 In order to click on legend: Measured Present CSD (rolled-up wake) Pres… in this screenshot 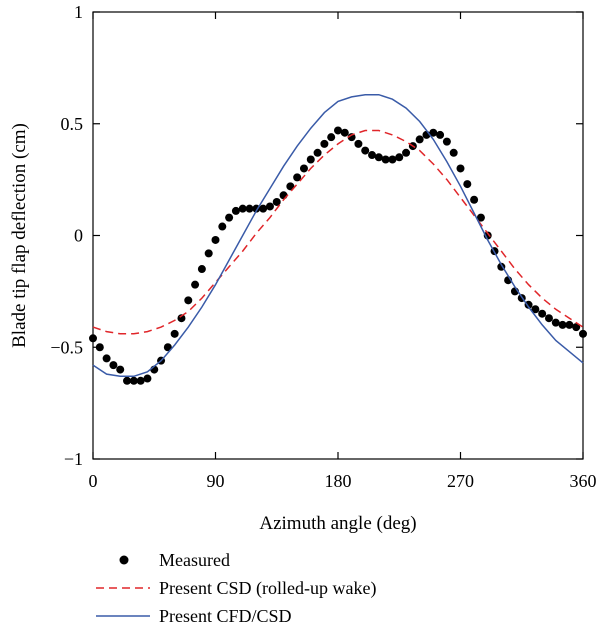, I will do `click(236, 588)`.